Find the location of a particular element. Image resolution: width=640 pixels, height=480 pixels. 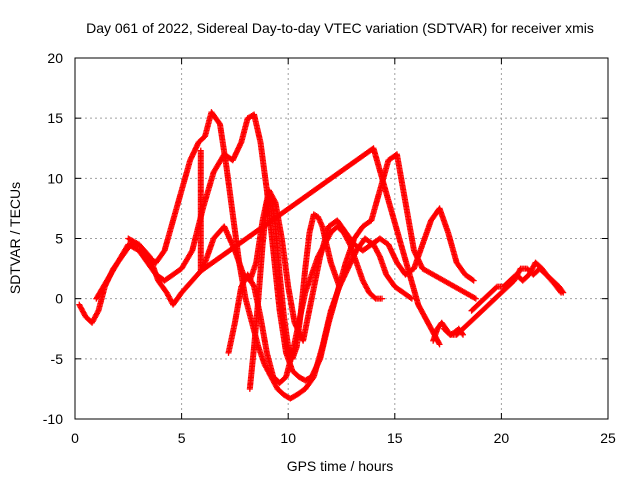

x-axis-label: GPS time / hours is located at coordinates (340, 466).